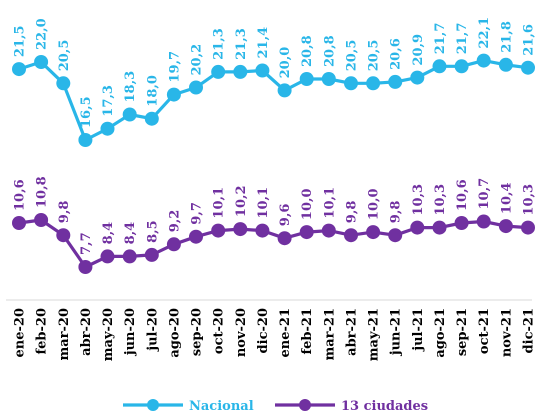  Describe the element at coordinates (329, 334) in the screenshot. I see `x-tick-label: mar-21` at that location.